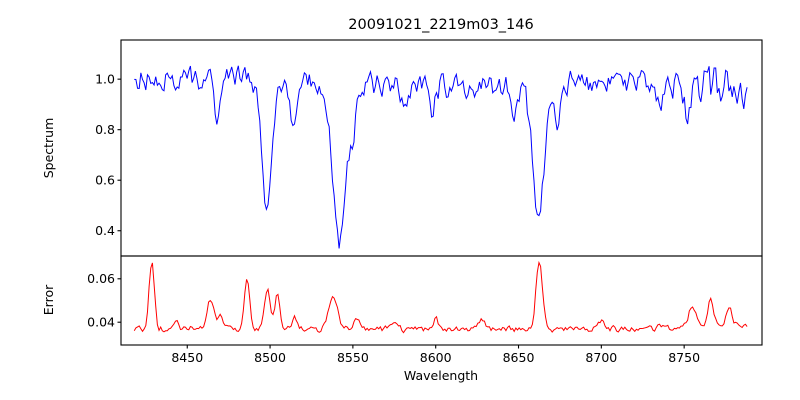  What do you see at coordinates (105, 129) in the screenshot?
I see `spectrum-y-tick-label: 0.8` at bounding box center [105, 129].